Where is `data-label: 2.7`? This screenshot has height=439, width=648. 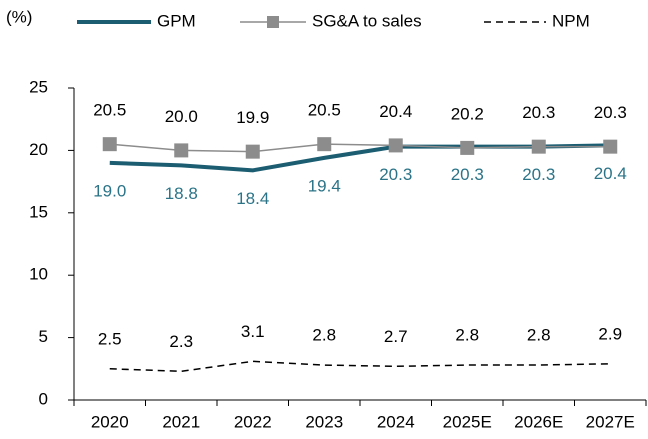
data-label: 2.7 is located at coordinates (396, 336).